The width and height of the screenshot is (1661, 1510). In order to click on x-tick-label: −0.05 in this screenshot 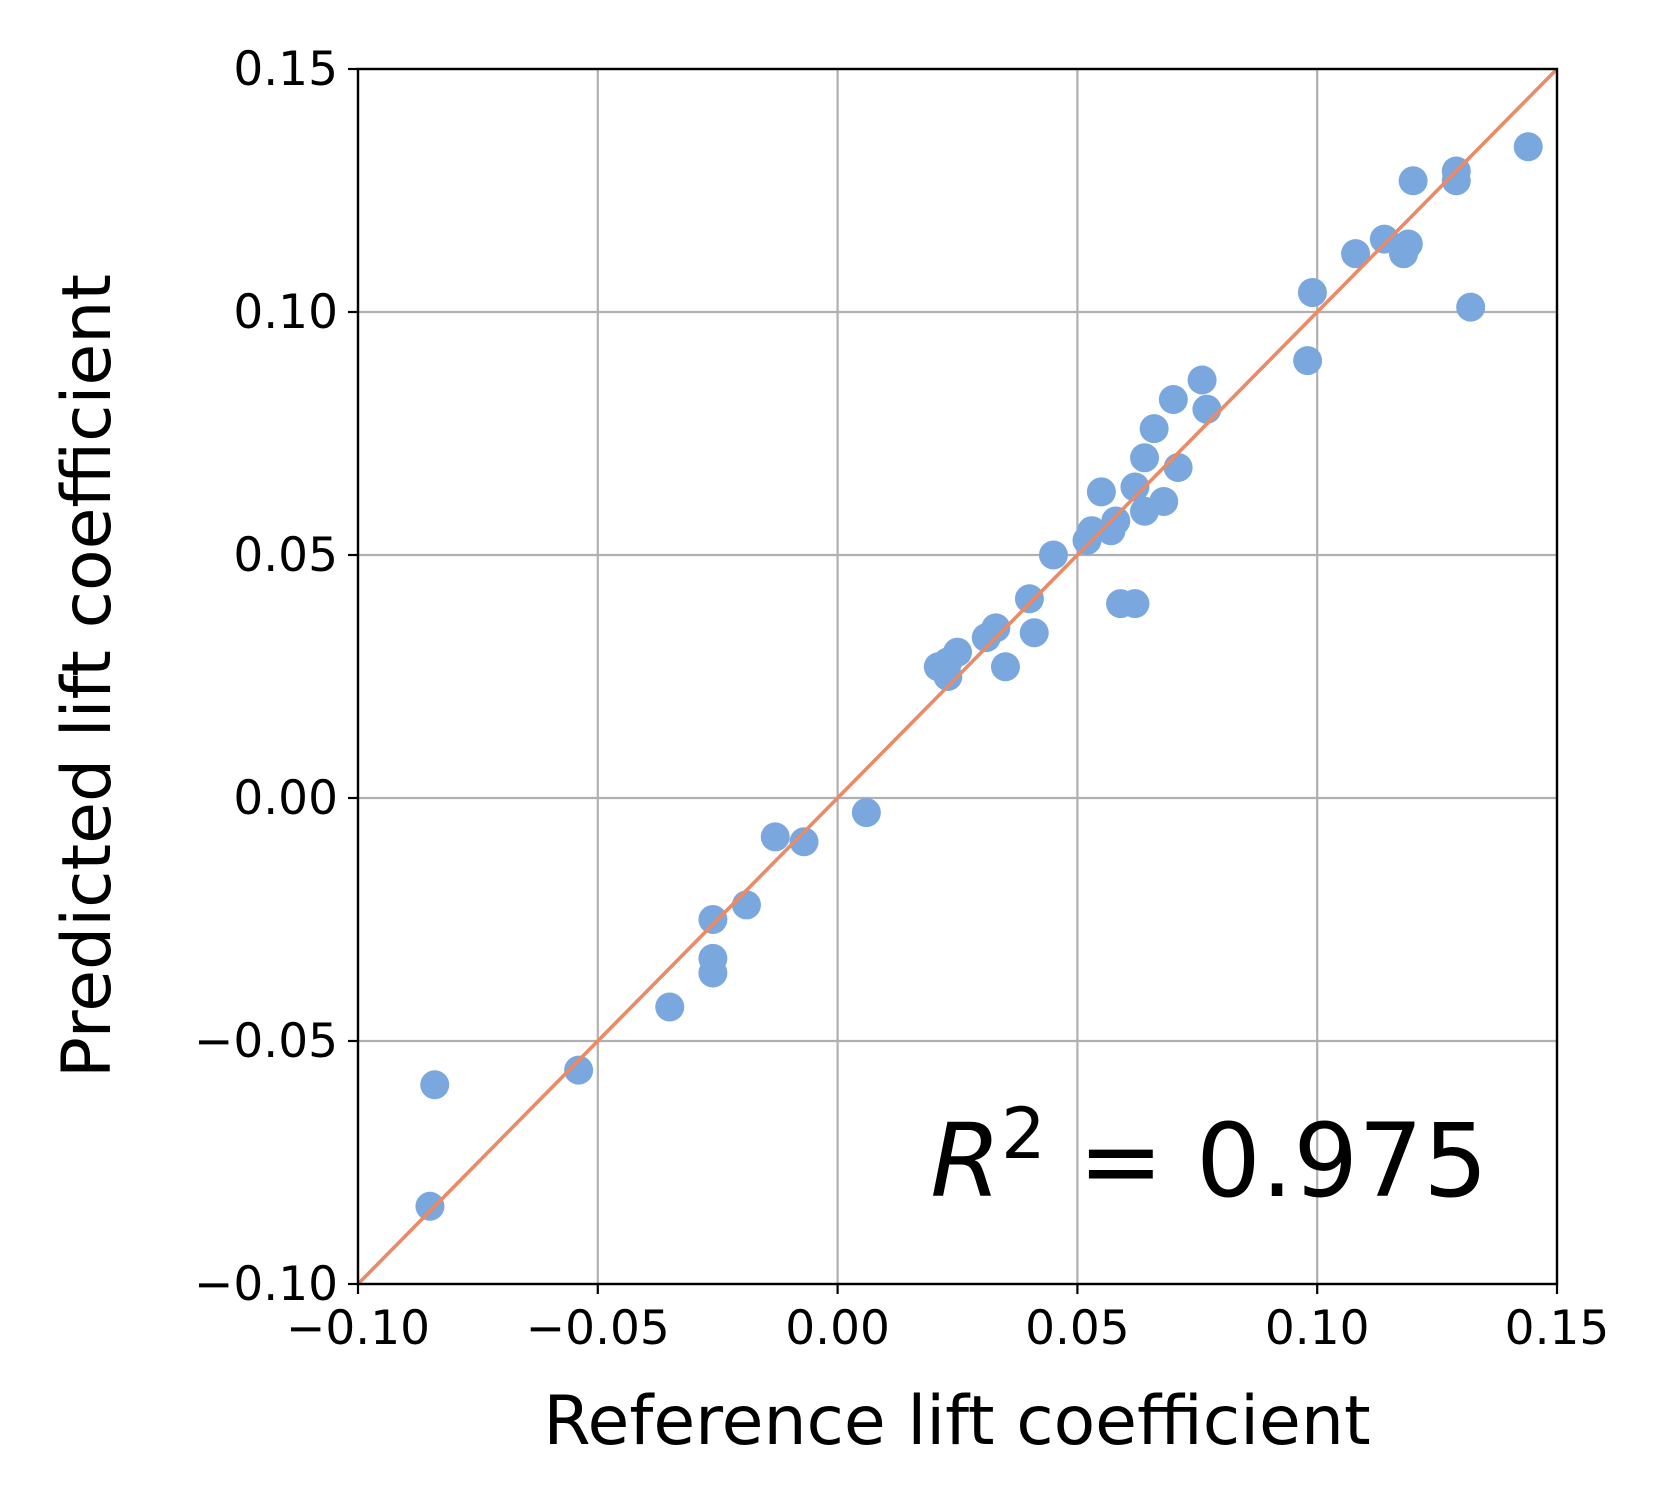, I will do `click(598, 1328)`.